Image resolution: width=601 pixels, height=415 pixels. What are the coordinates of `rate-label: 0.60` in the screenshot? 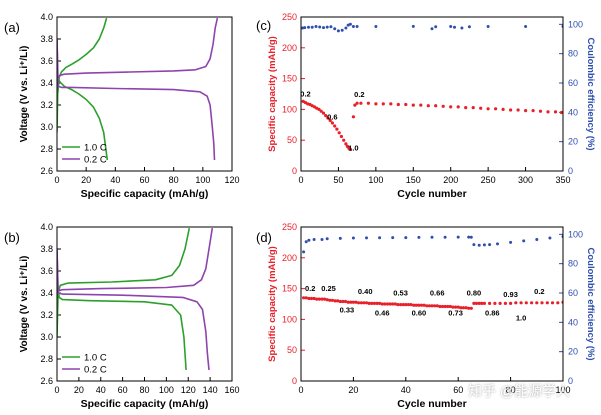 It's located at (419, 313).